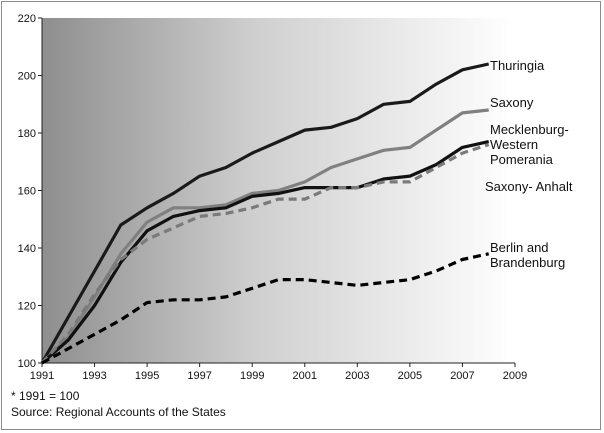 The height and width of the screenshot is (433, 604). What do you see at coordinates (27, 249) in the screenshot?
I see `y-tick-label-140: 140` at bounding box center [27, 249].